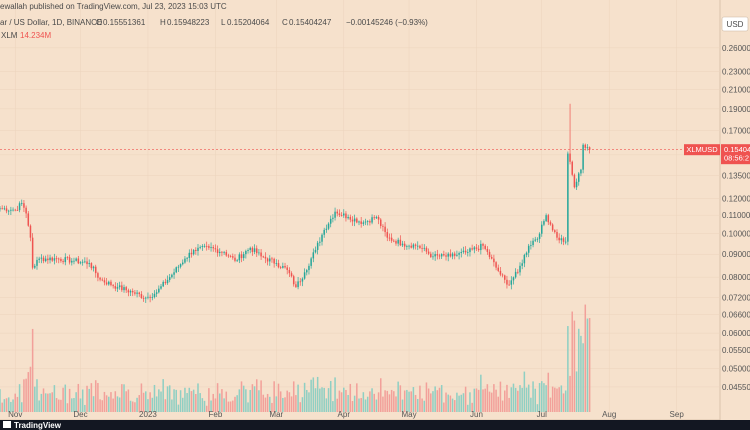  Describe the element at coordinates (408, 414) in the screenshot. I see `x-tick-label: May` at that location.